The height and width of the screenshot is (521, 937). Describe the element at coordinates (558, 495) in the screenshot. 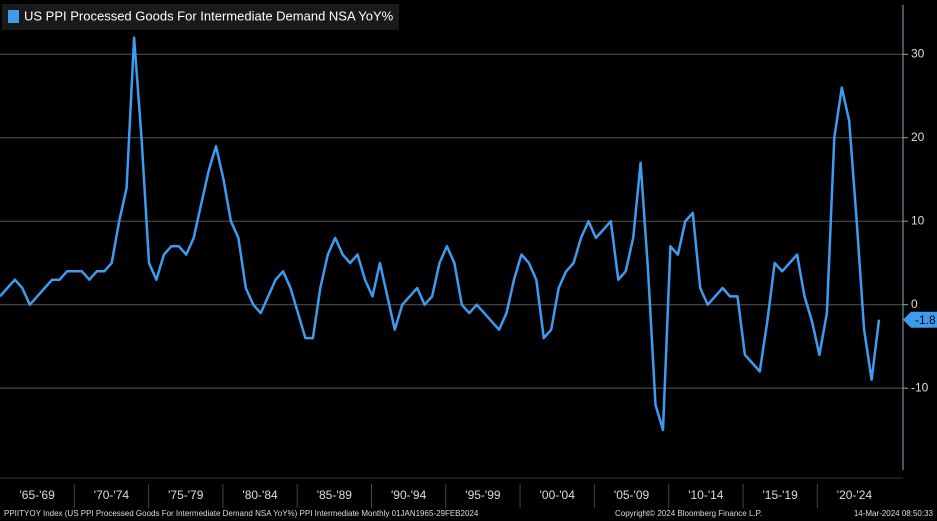

I see `x-tick-label: '00-'04` at that location.